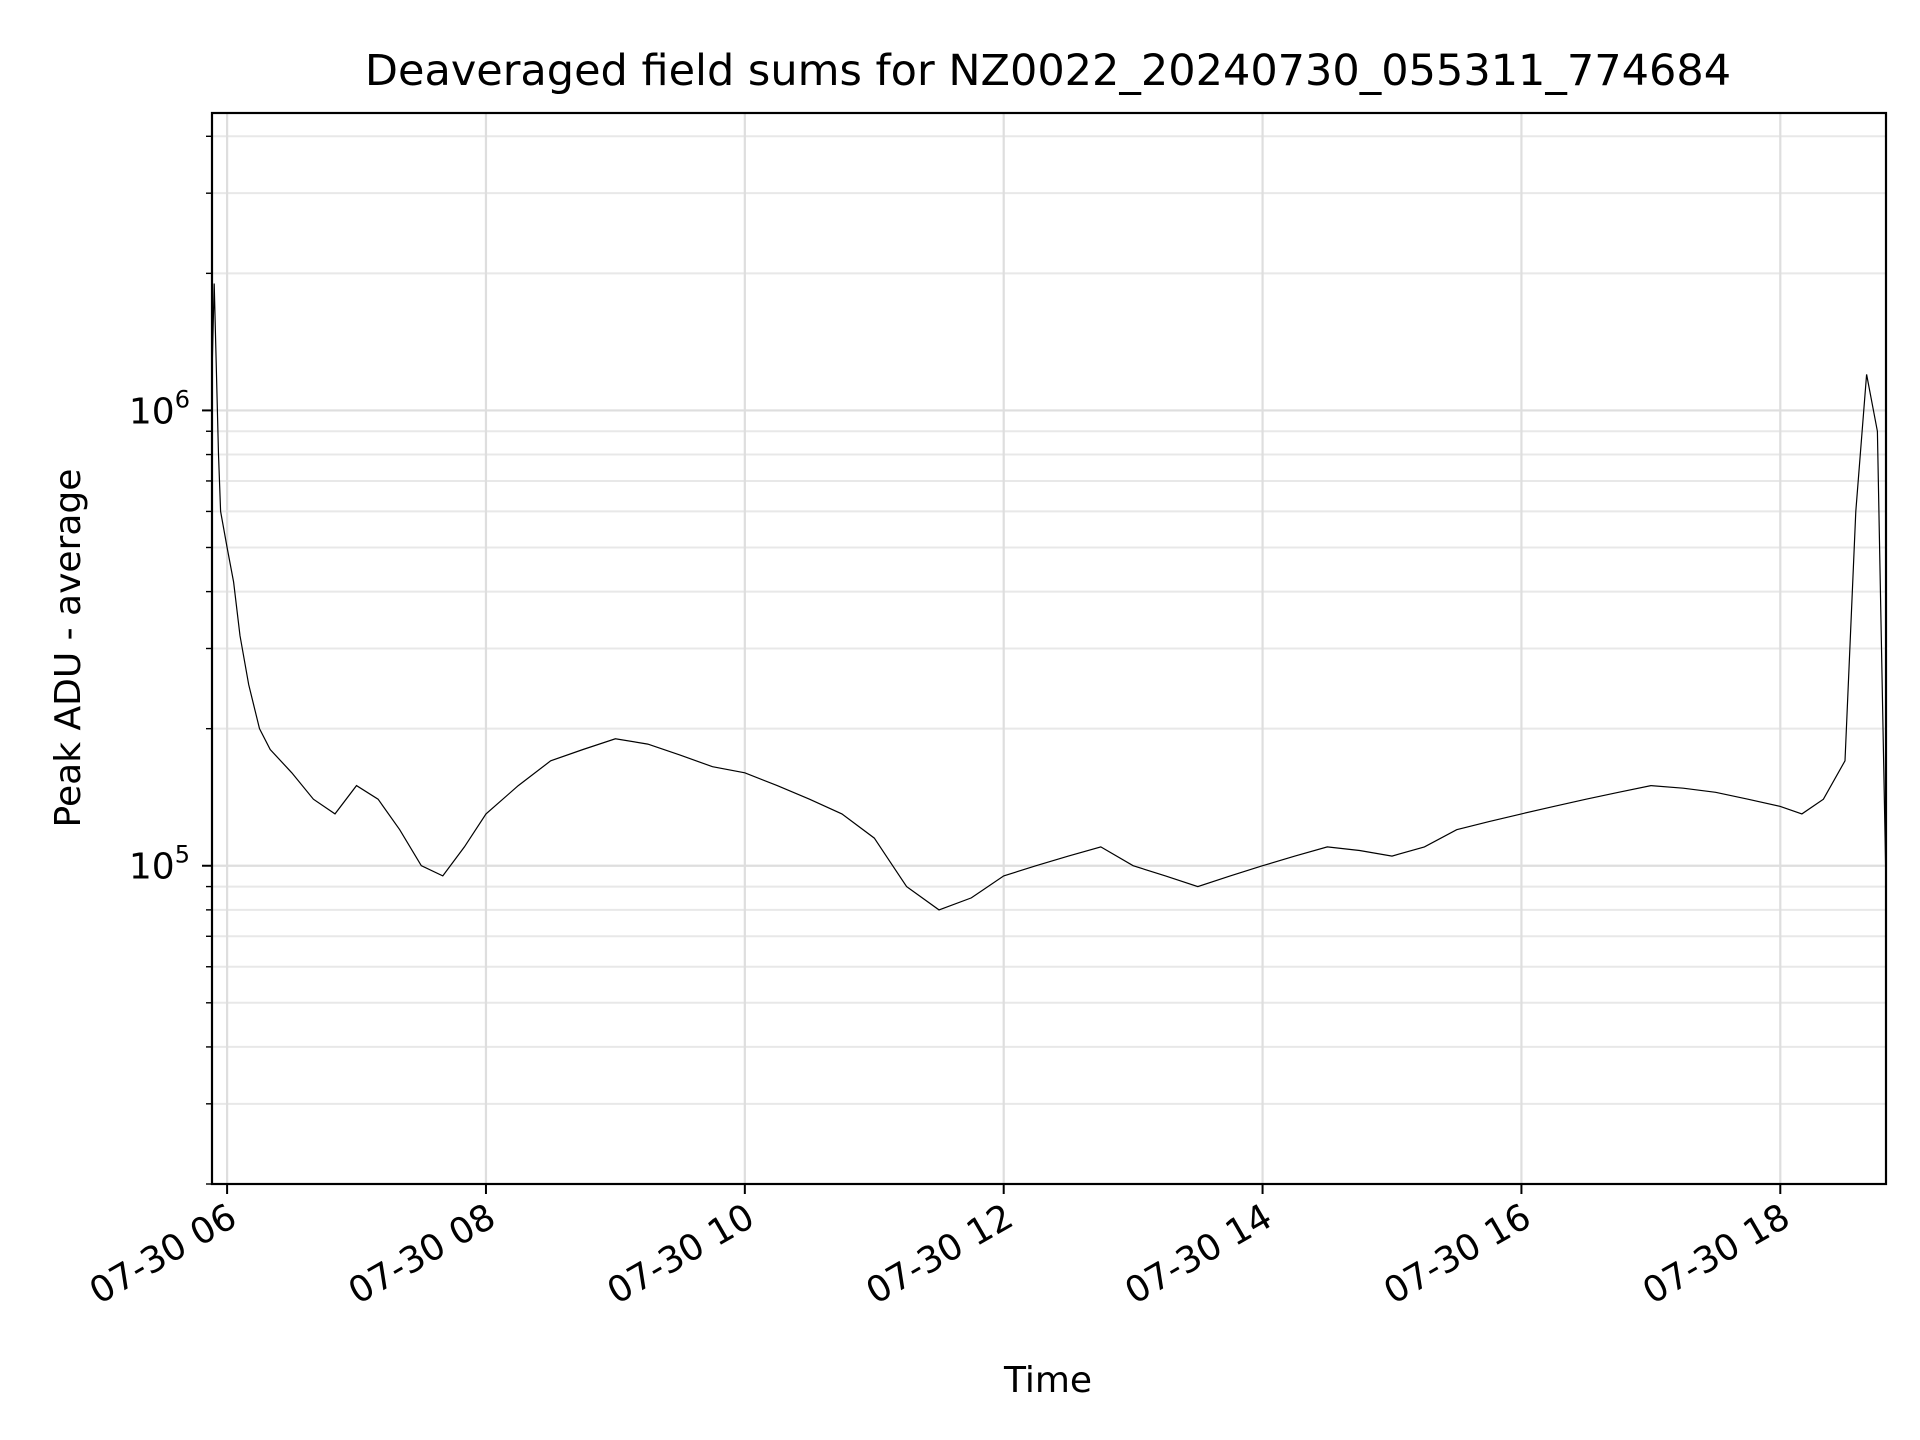  I want to click on y-tick-label: 10⁵, so click(159, 864).